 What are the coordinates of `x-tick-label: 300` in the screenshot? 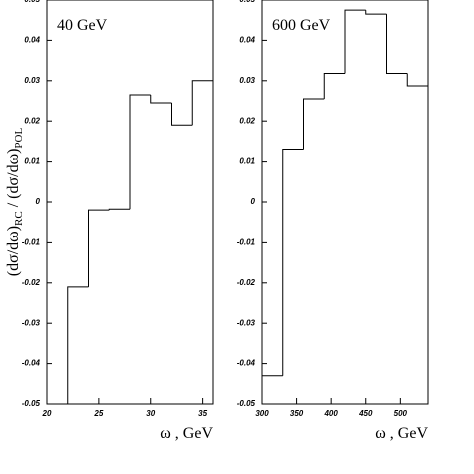 It's located at (262, 413).